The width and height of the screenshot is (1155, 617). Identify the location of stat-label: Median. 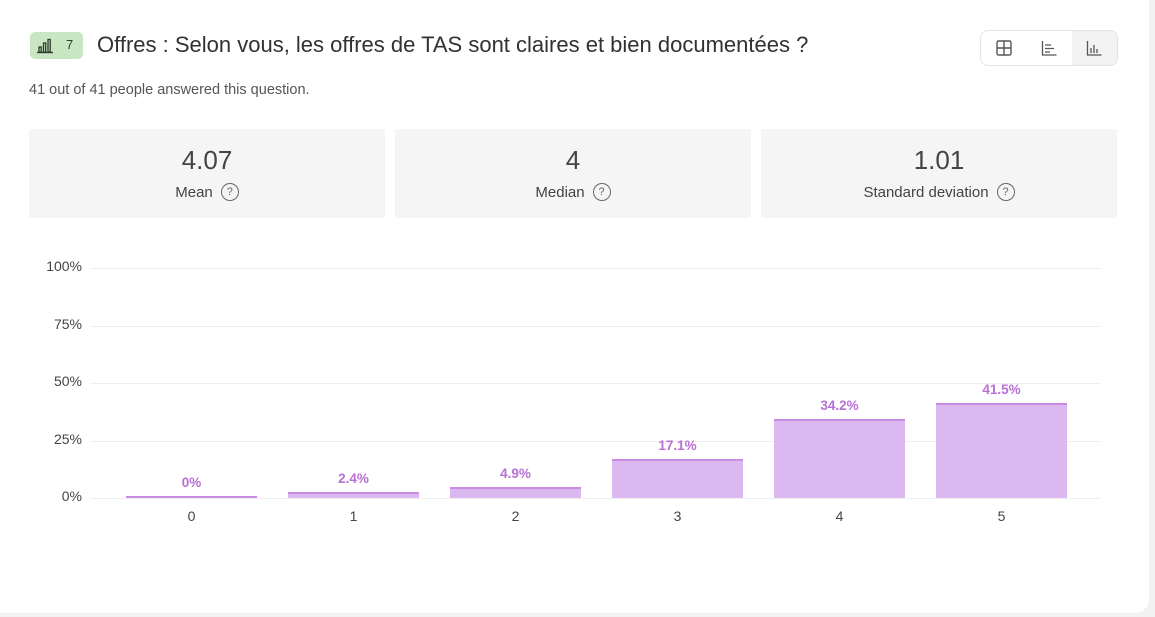
(560, 192).